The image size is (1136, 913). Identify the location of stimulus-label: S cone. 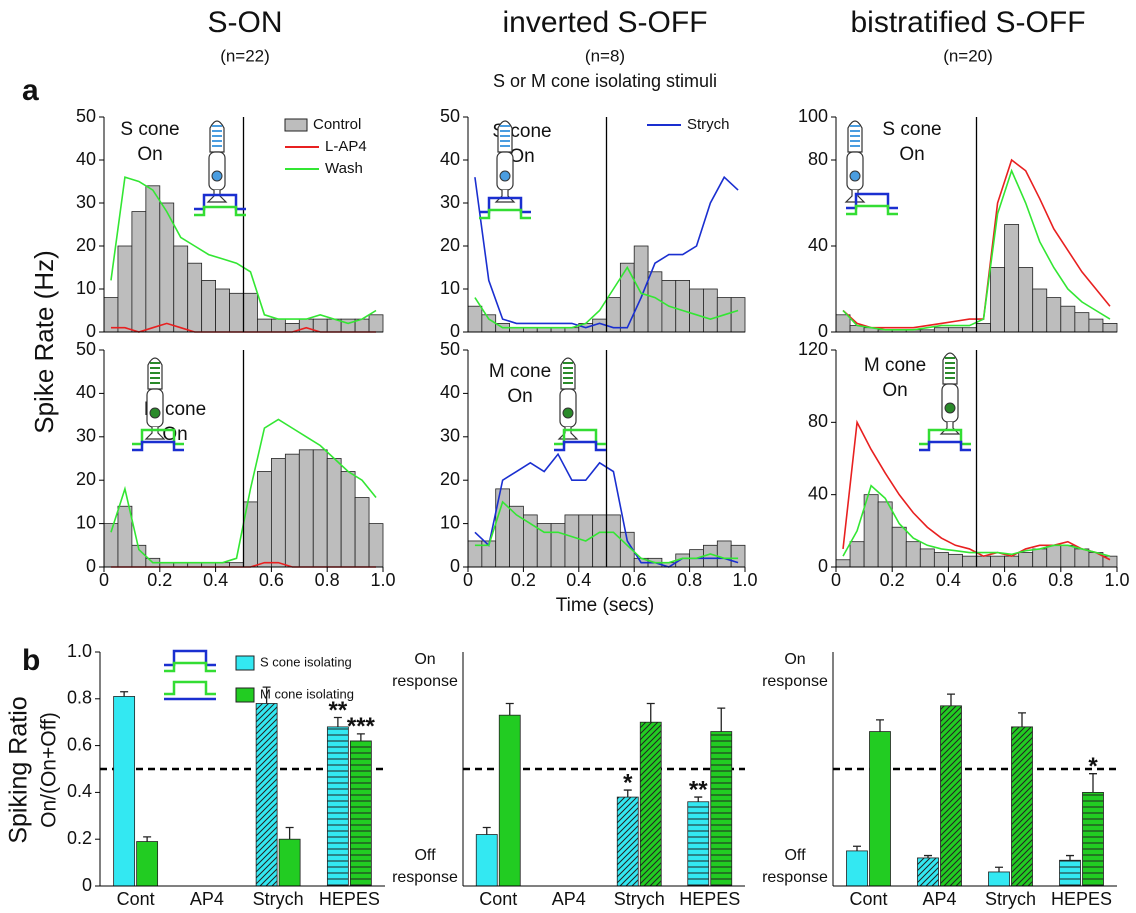
(911, 129).